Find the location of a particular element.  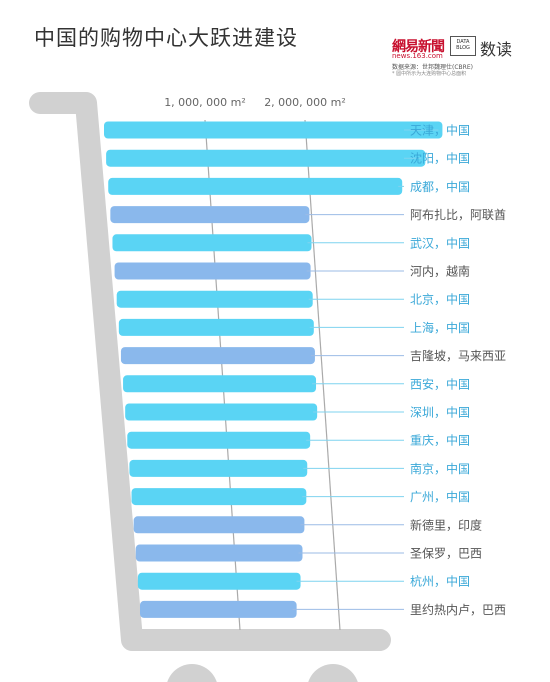

cart-wheel-left is located at coordinates (192, 673).